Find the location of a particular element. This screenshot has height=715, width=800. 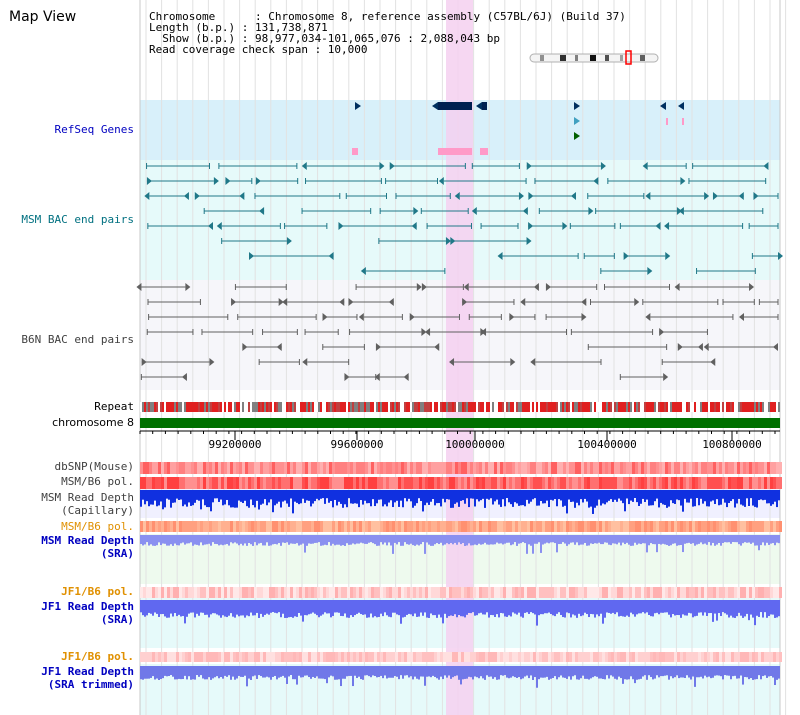

chromosome-ideogram is located at coordinates (594, 57).